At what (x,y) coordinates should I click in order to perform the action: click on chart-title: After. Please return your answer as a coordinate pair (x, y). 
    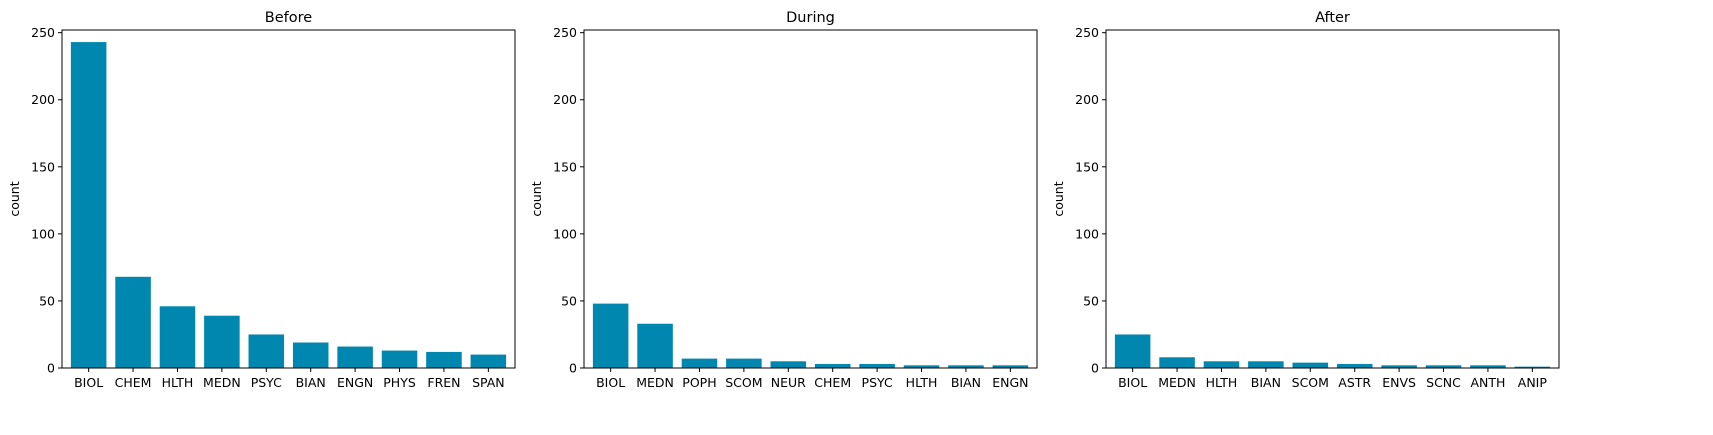
    Looking at the image, I should click on (1332, 18).